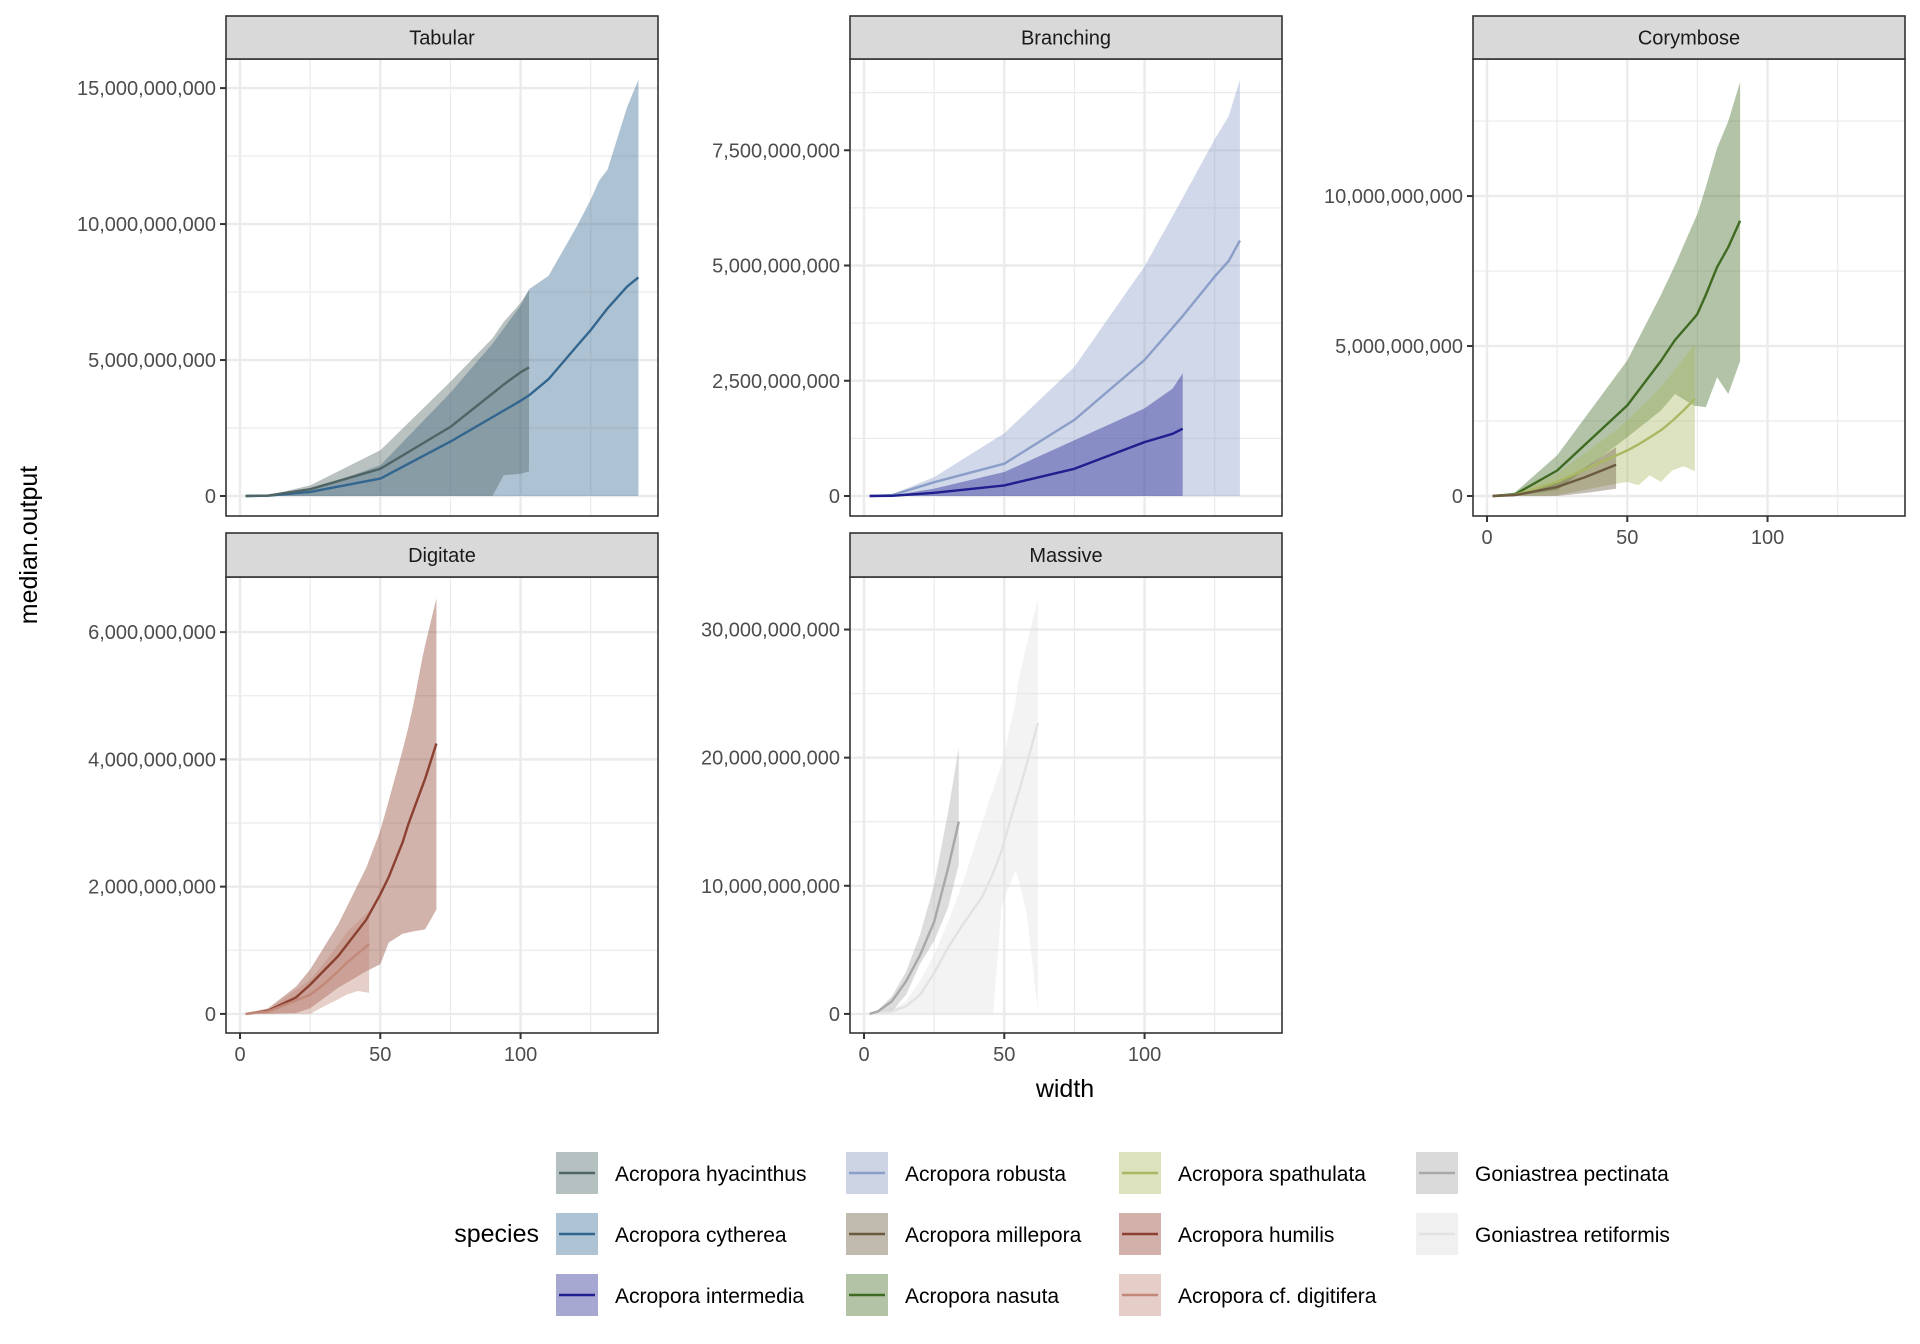  I want to click on legend-label: Acropora humilis, so click(1256, 1235).